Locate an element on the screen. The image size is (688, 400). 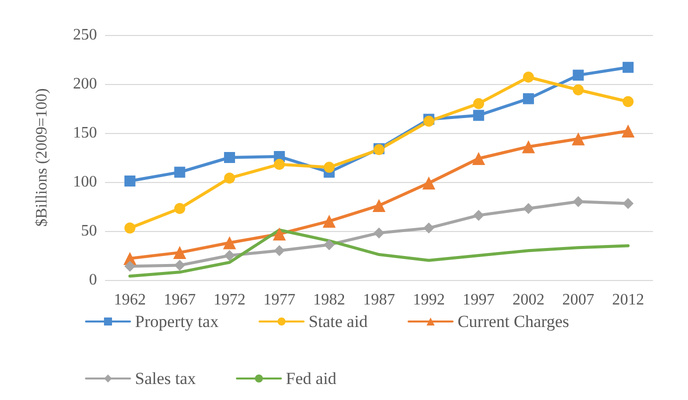
x-tick-label: 1977 is located at coordinates (279, 300).